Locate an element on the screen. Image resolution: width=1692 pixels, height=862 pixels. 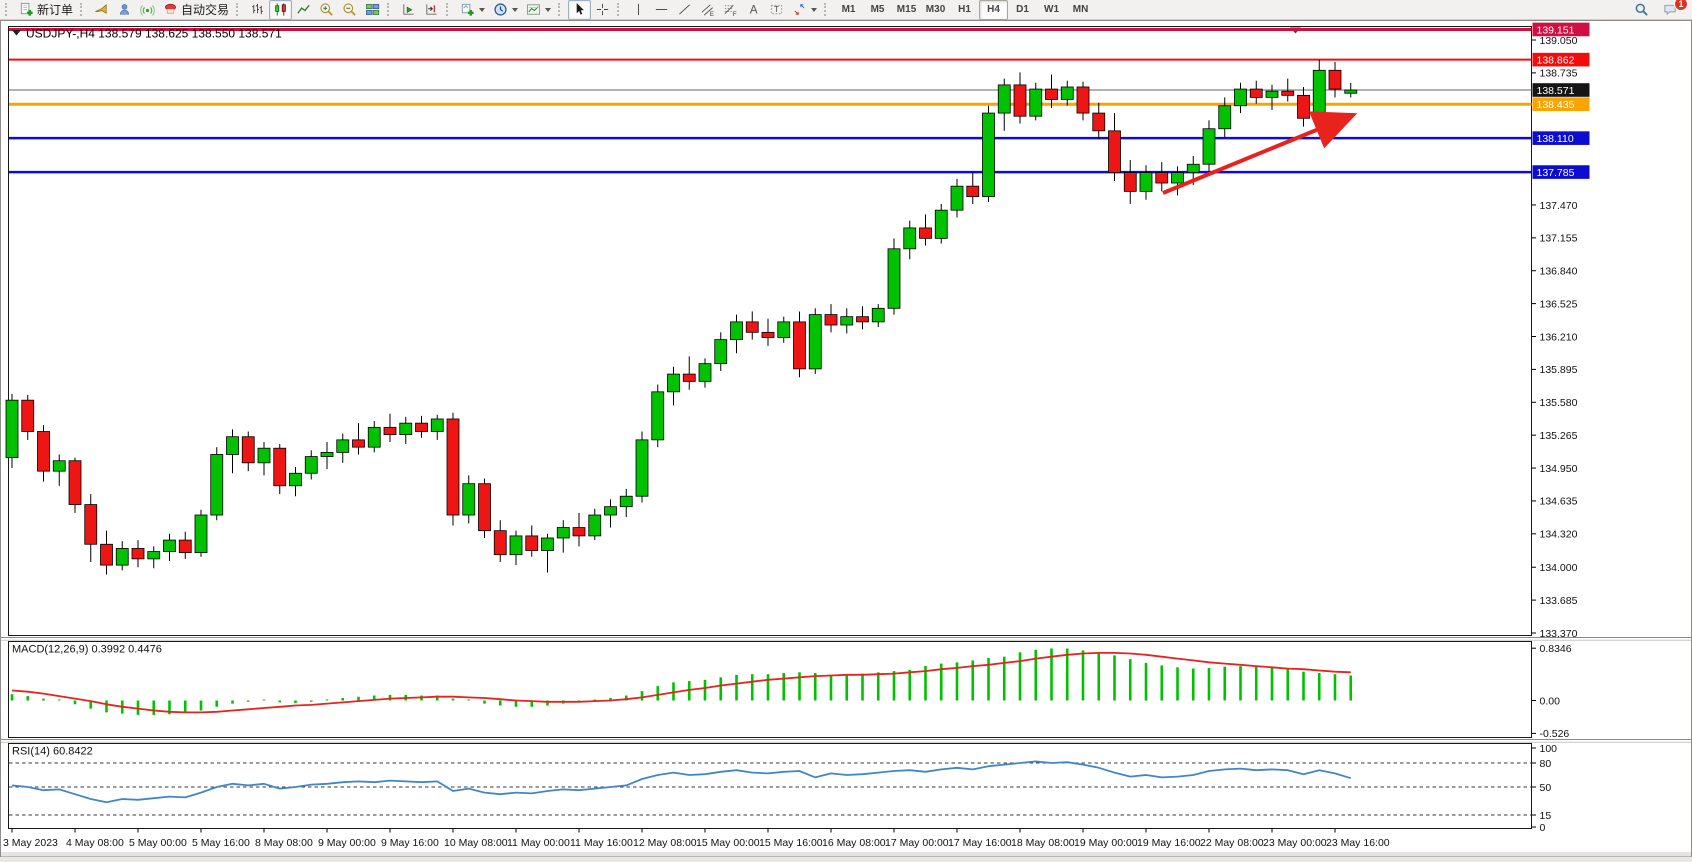
templates-button is located at coordinates (538, 10).